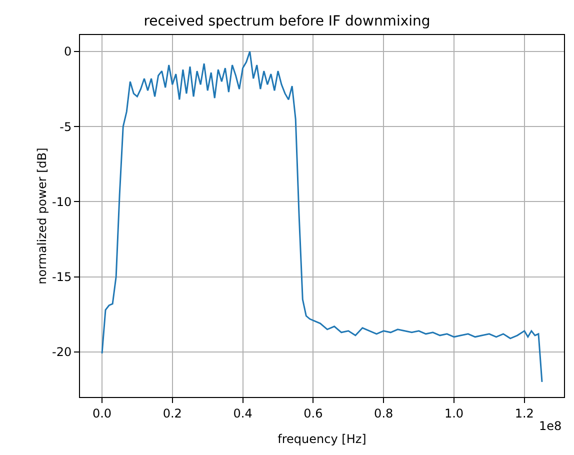 This screenshot has height=455, width=574. What do you see at coordinates (550, 426) in the screenshot?
I see `text: 1e8` at bounding box center [550, 426].